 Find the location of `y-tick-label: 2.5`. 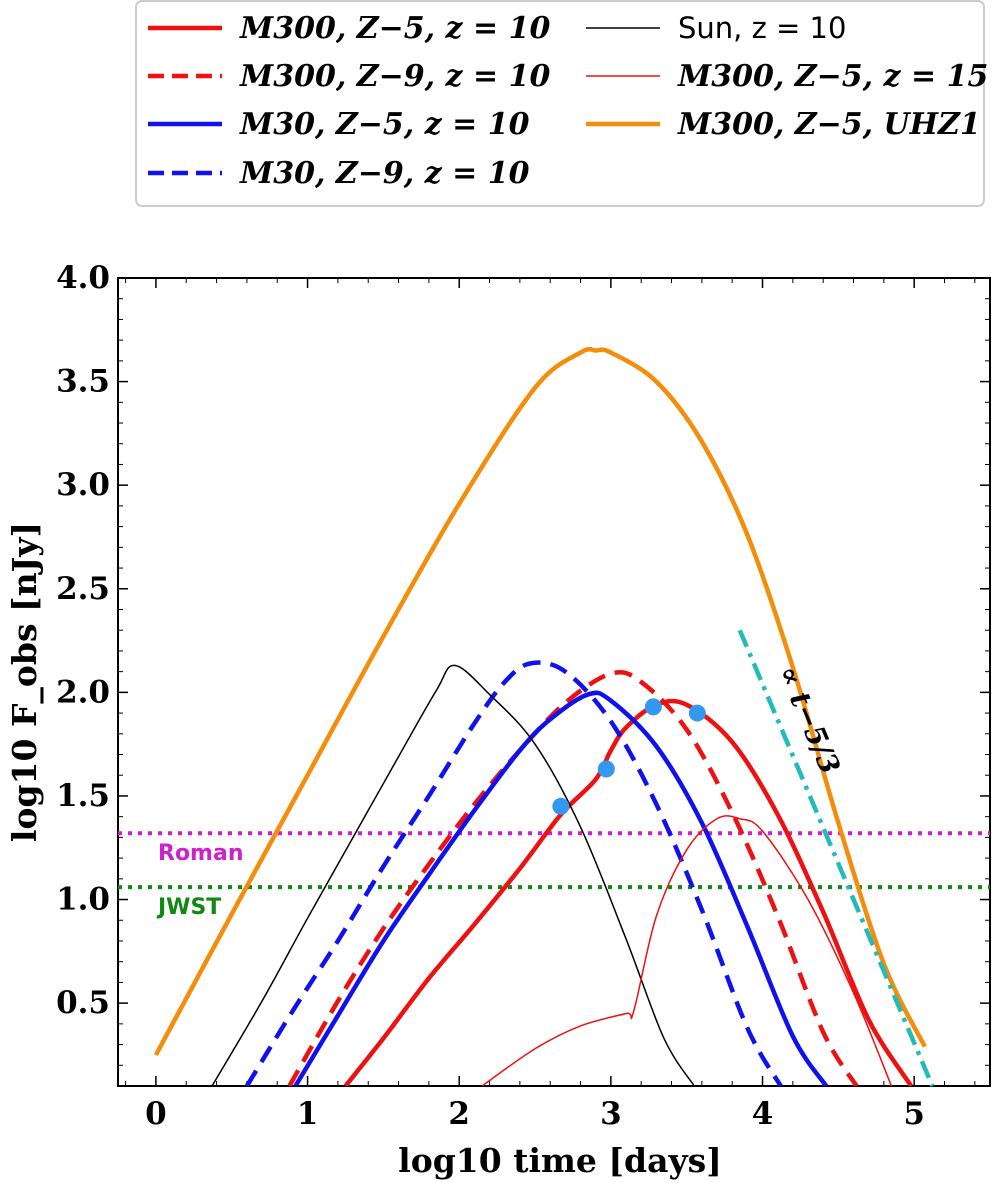

y-tick-label: 2.5 is located at coordinates (83, 589).